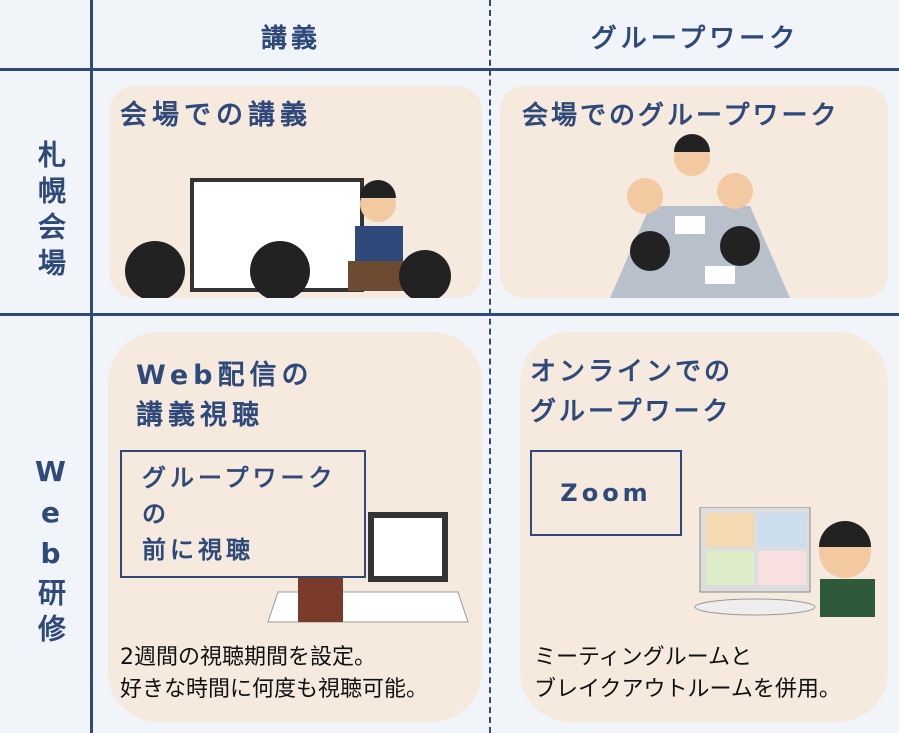 The height and width of the screenshot is (733, 899). I want to click on card: 会場でのグループワーク, so click(694, 192).